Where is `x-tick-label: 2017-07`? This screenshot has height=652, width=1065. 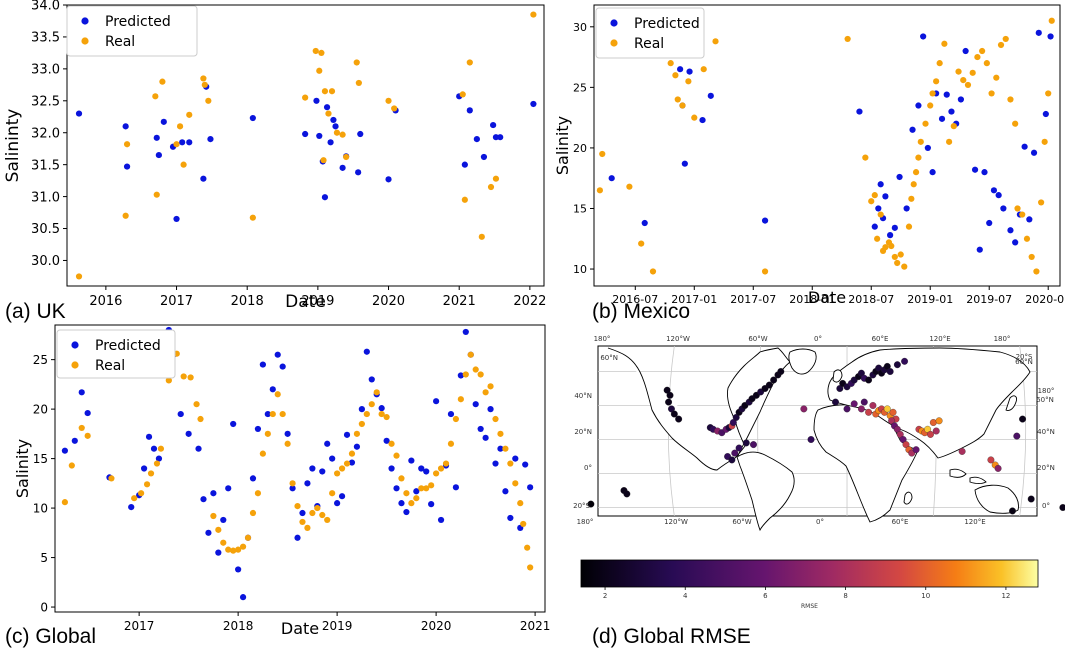 x-tick-label: 2017-07 is located at coordinates (753, 299).